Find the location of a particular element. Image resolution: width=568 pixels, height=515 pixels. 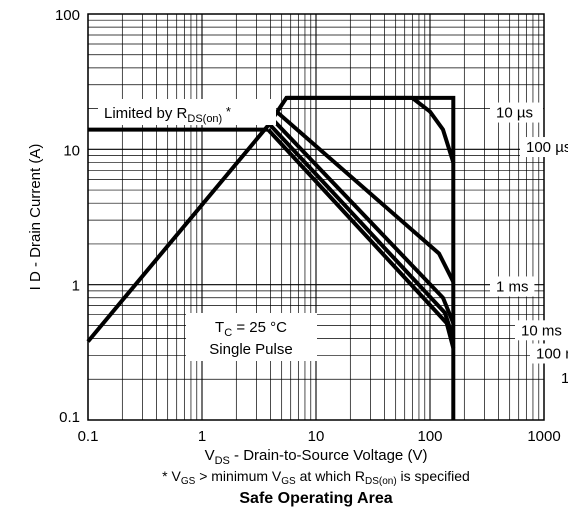

x-tick-label: 100 is located at coordinates (429, 436).